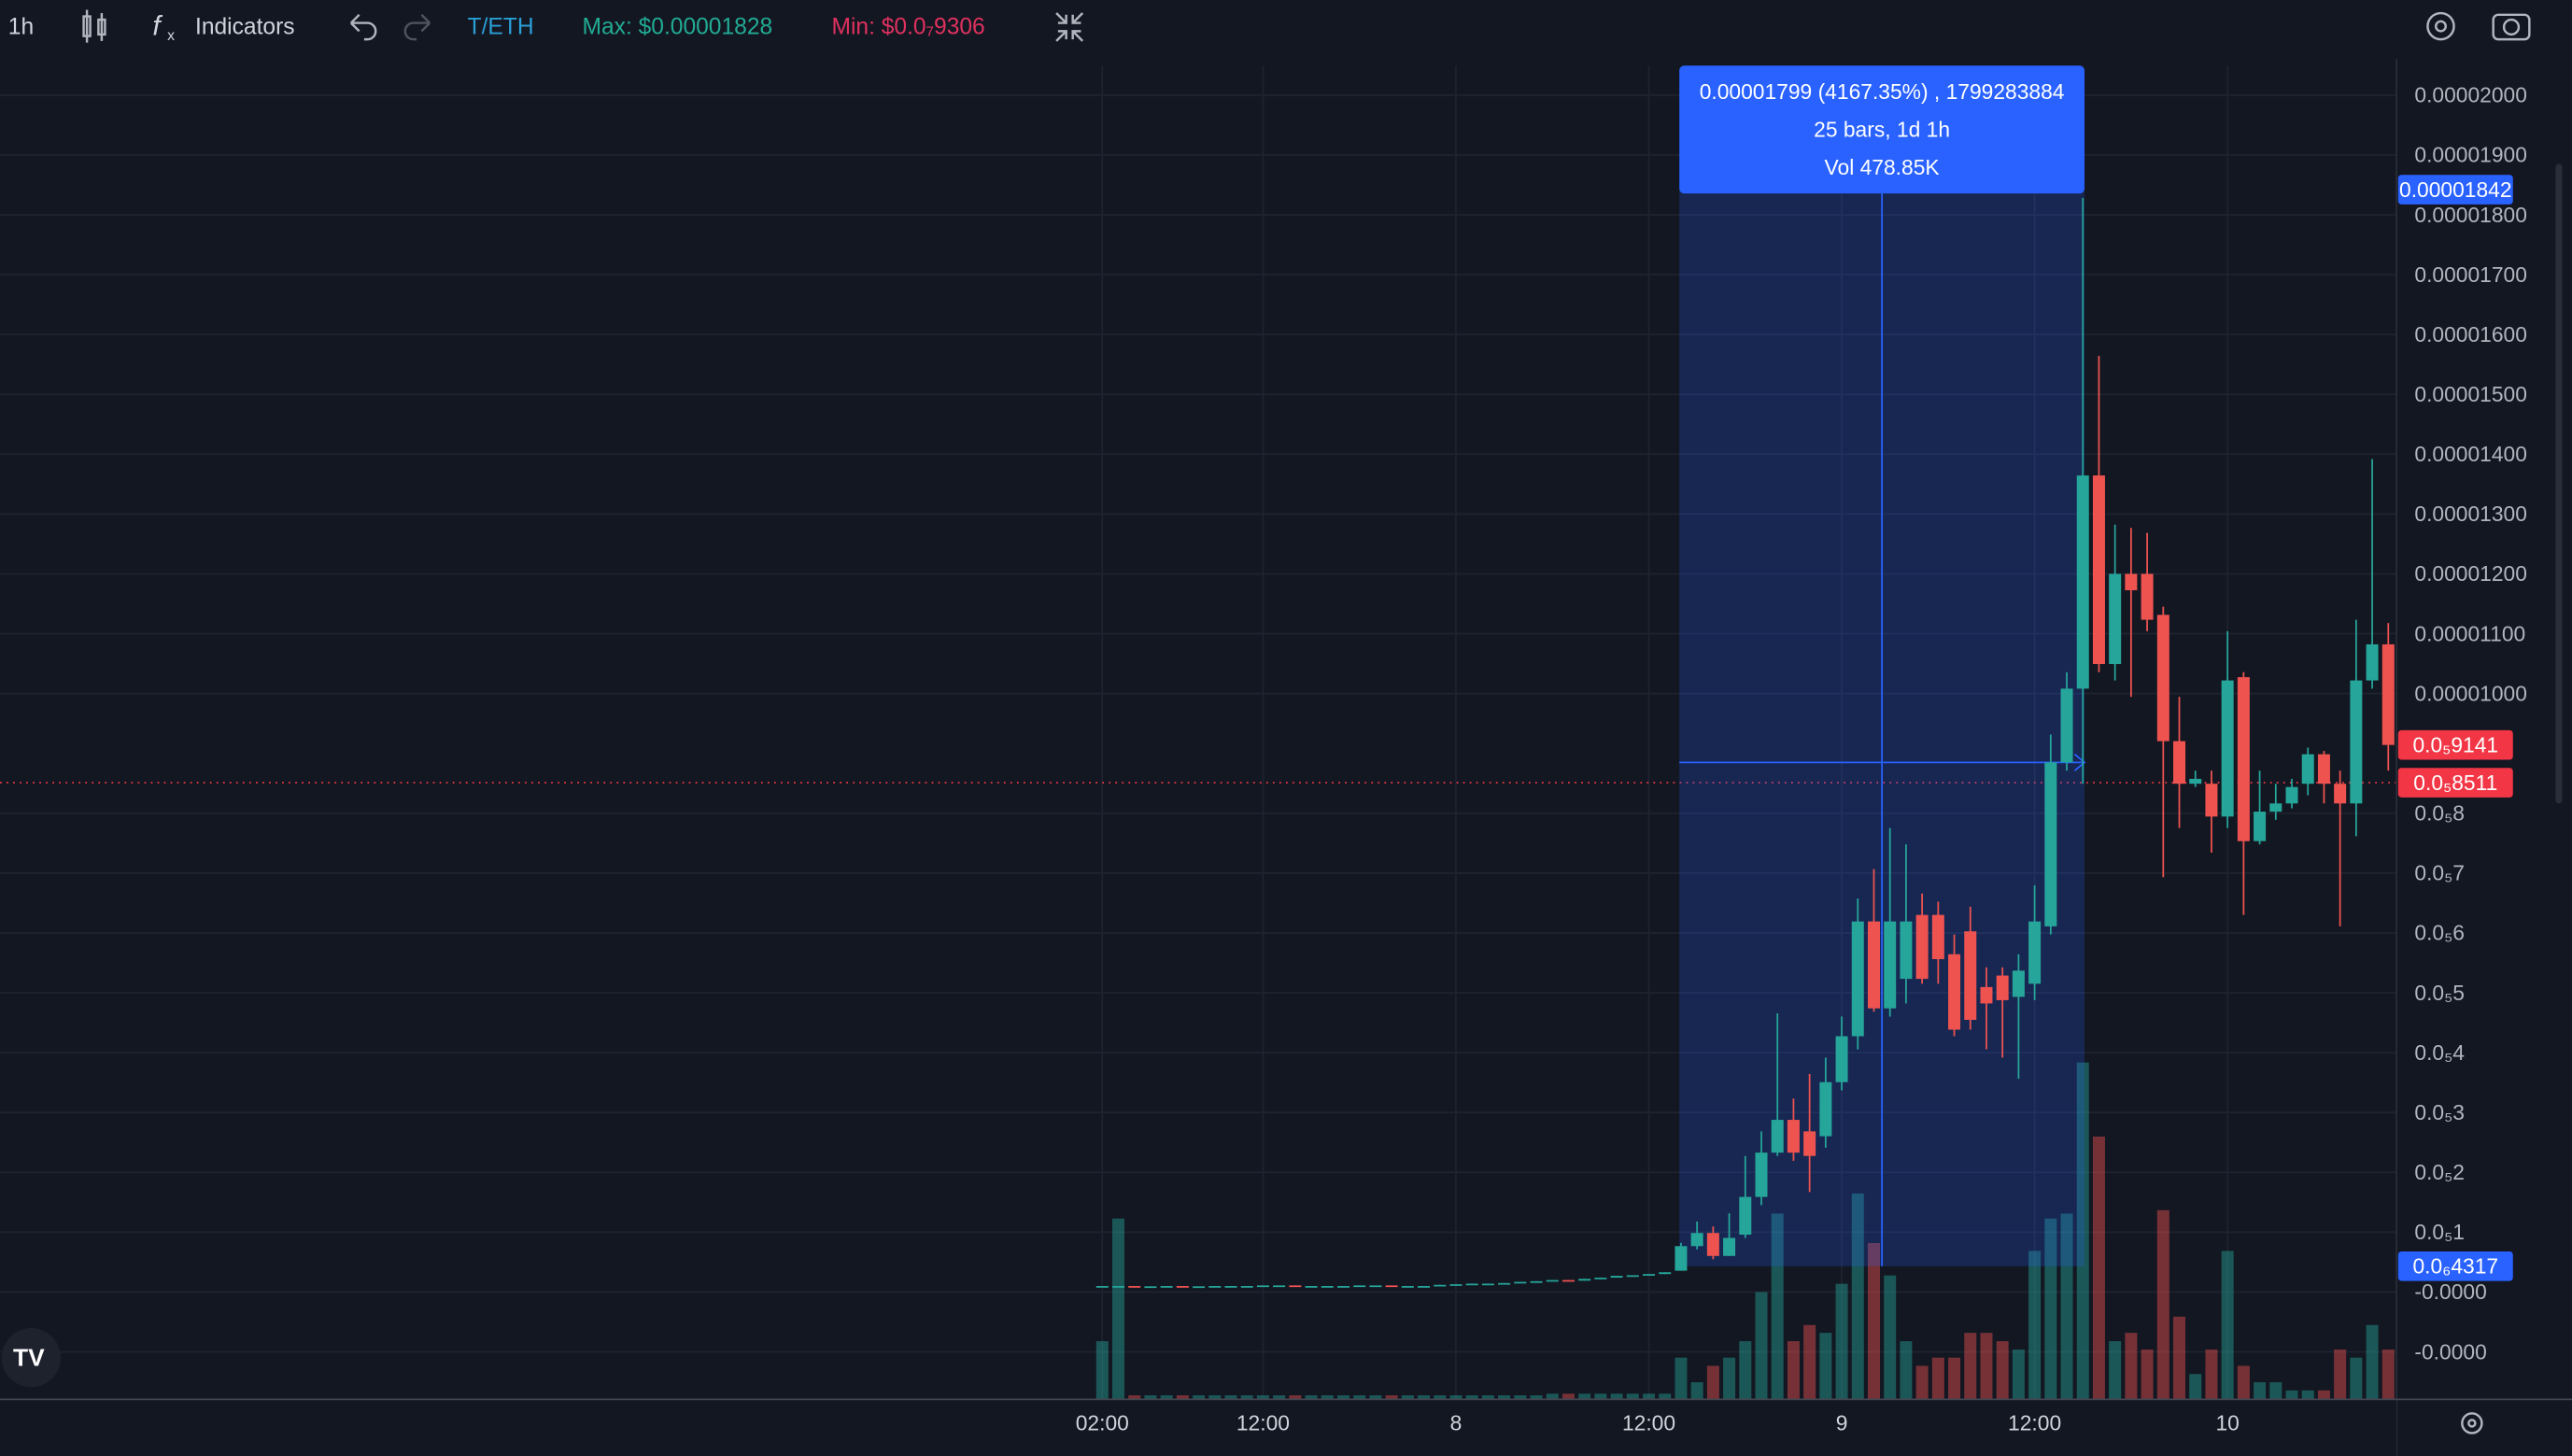 The image size is (2572, 1456). I want to click on time-axis-panel, so click(1198, 1428).